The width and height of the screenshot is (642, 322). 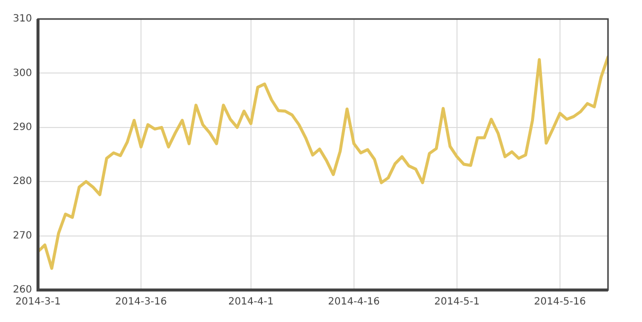 What do you see at coordinates (354, 302) in the screenshot?
I see `x-tick-label: 2014-4-16` at bounding box center [354, 302].